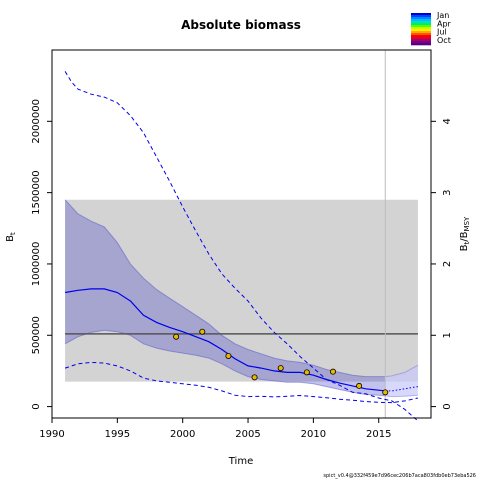 Image resolution: width=480 pixels, height=480 pixels. I want to click on x-tick-label: 2010, so click(313, 434).